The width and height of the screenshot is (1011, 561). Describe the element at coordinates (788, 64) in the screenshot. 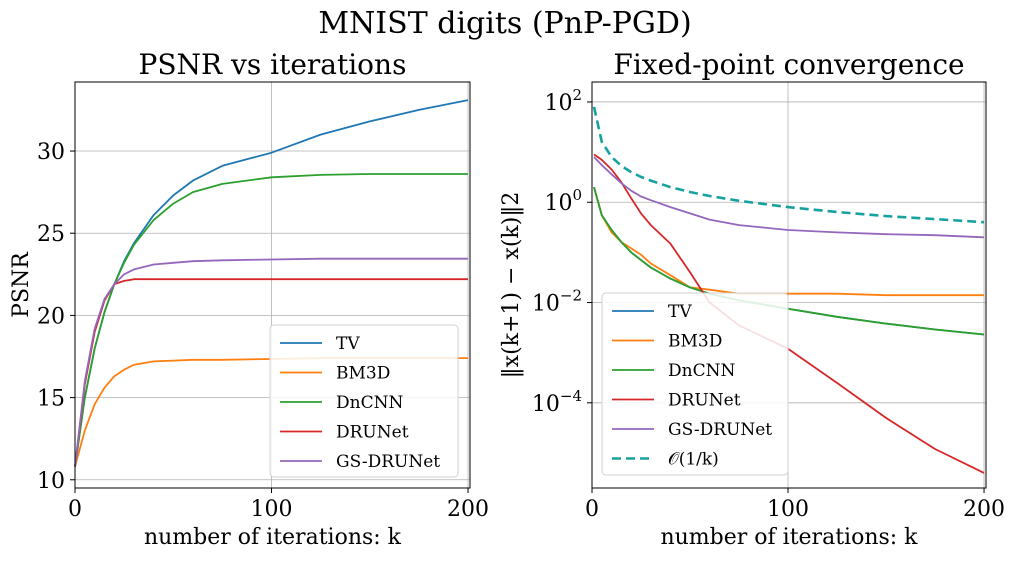

I see `chart-title: Fixed-point convergence` at that location.